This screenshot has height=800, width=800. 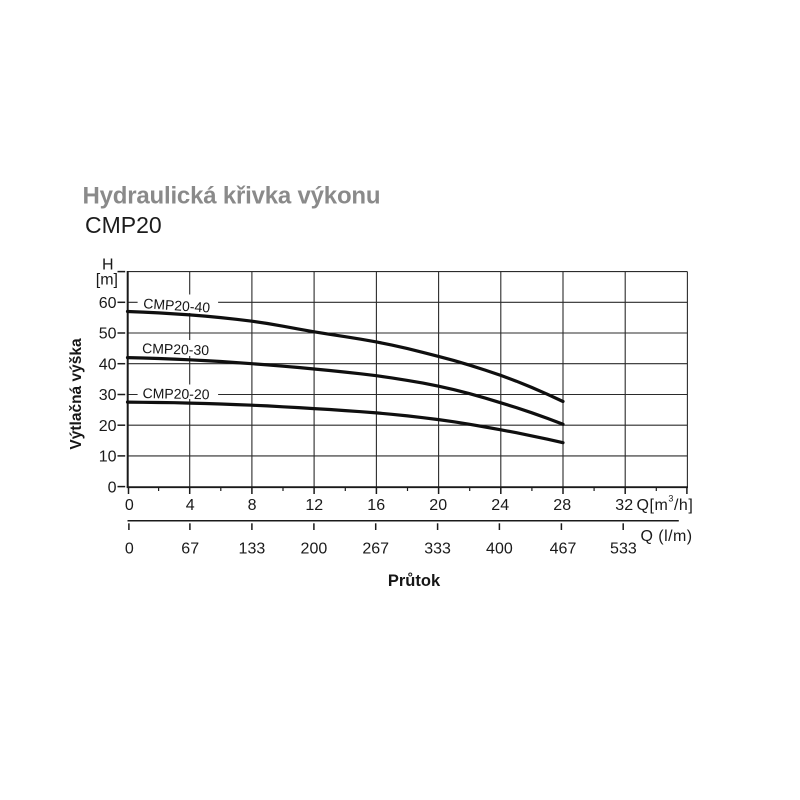 I want to click on svg-text: 533, so click(x=623, y=549).